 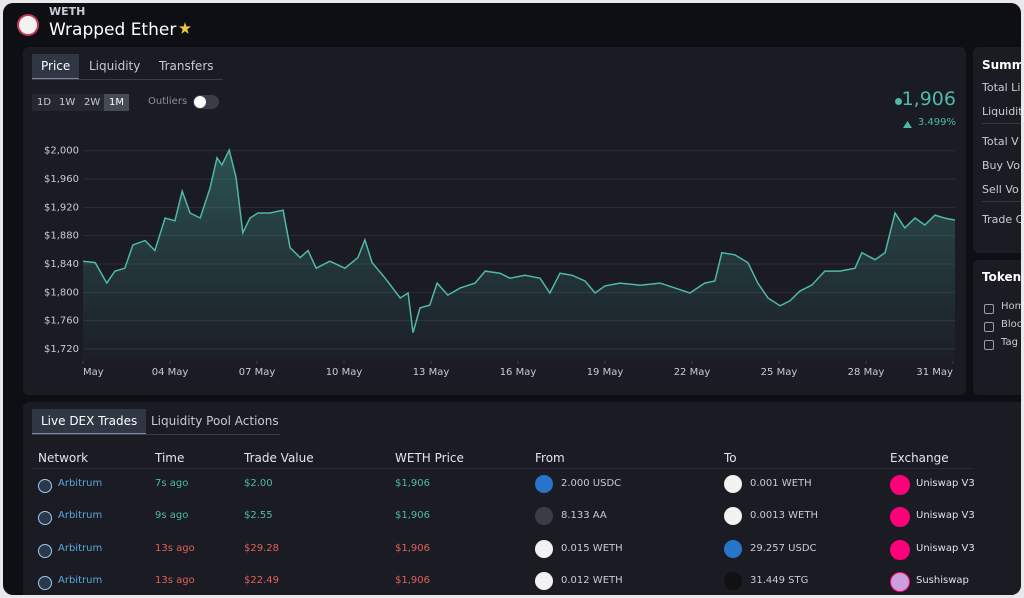 I want to click on x-tick-label: 04 May, so click(x=170, y=372).